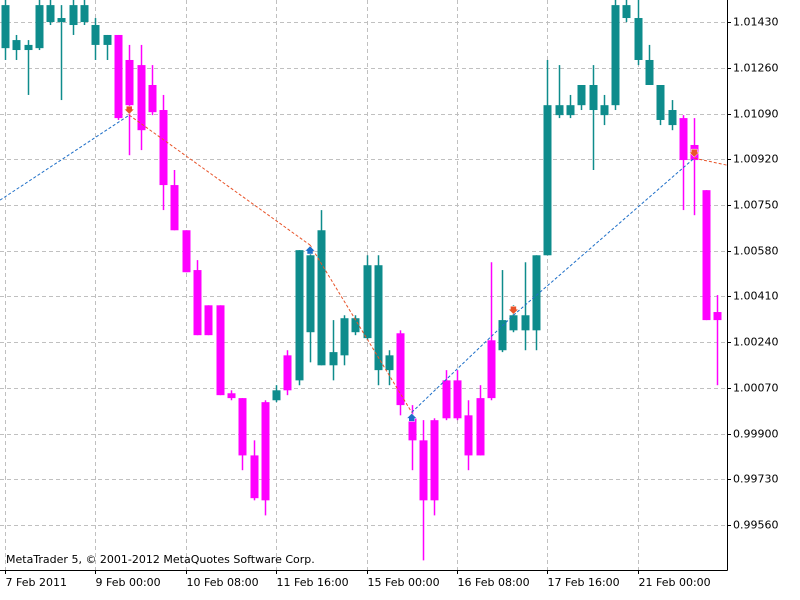 This screenshot has height=600, width=800. I want to click on y-tick-label: 1.00410, so click(756, 296).